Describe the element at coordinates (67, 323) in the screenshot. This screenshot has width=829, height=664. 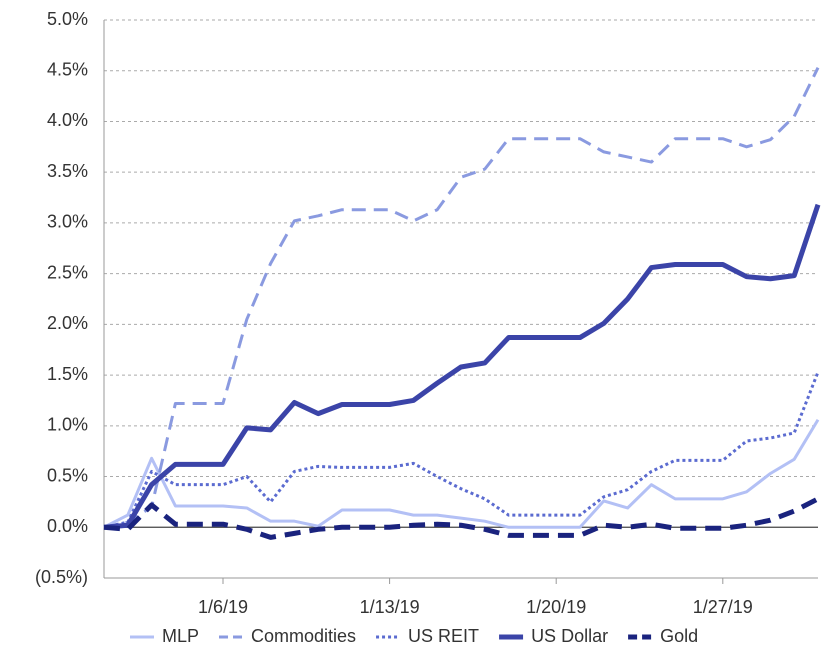
I see `y-tick-label: 2.0%` at that location.